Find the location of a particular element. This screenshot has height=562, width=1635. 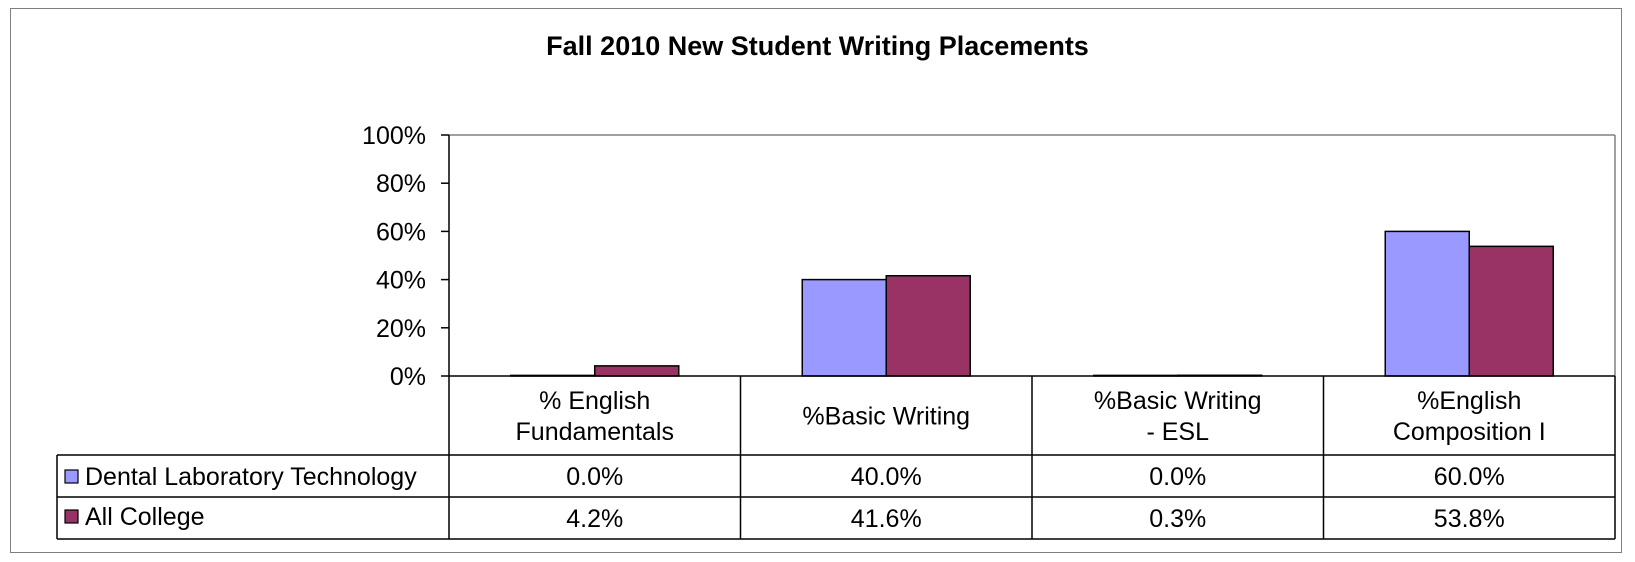

y-tick-label: 40% is located at coordinates (401, 281).